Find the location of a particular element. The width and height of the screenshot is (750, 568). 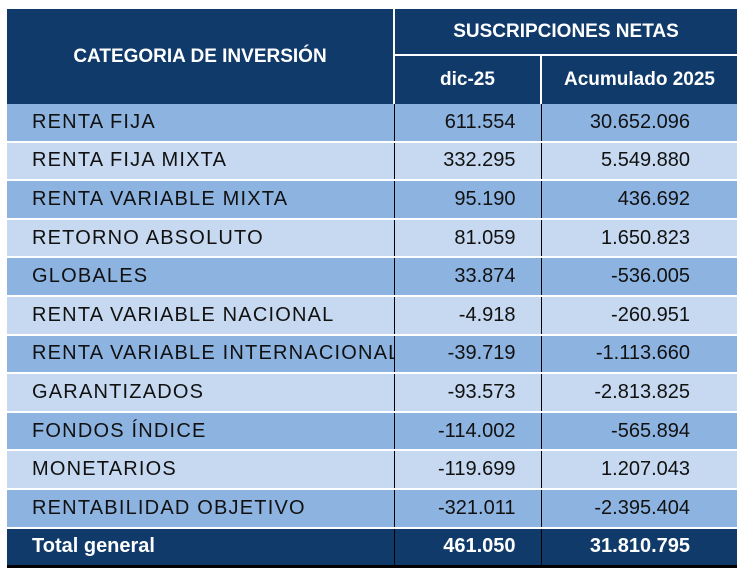

table-row: RETORNO ABSOLUTO 81.059 1.650.823 is located at coordinates (372, 238).